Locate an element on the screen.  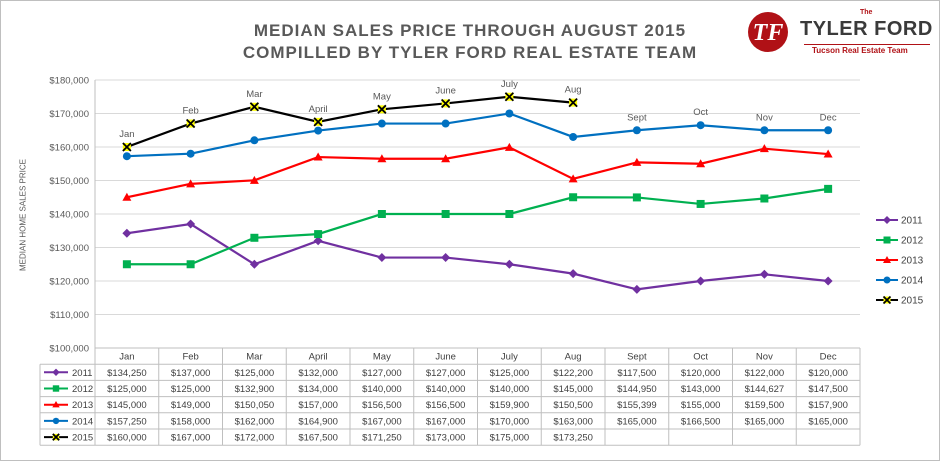
table-cell: $144,627 is located at coordinates (765, 389).